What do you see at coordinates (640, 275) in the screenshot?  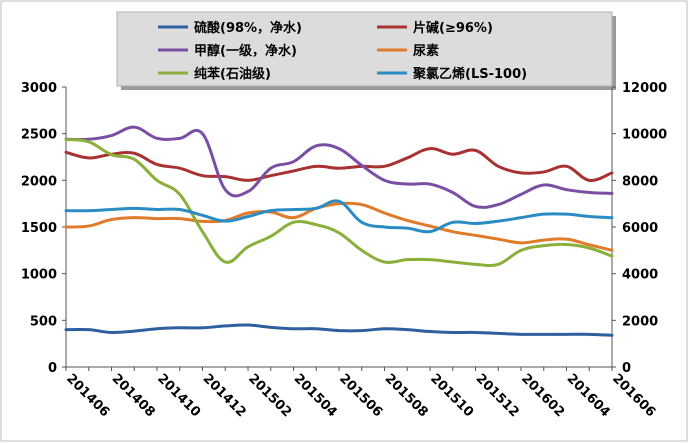 I see `right-y-tick-label: 4000` at bounding box center [640, 275].